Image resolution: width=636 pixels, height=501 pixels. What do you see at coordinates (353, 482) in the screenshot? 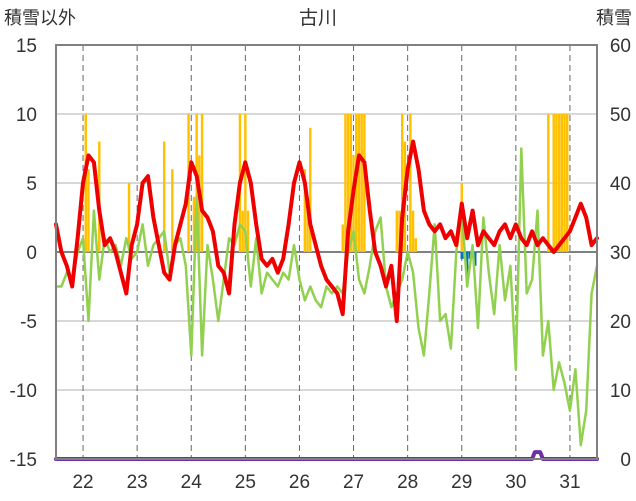
I see `x-tick-label: 27` at bounding box center [353, 482].